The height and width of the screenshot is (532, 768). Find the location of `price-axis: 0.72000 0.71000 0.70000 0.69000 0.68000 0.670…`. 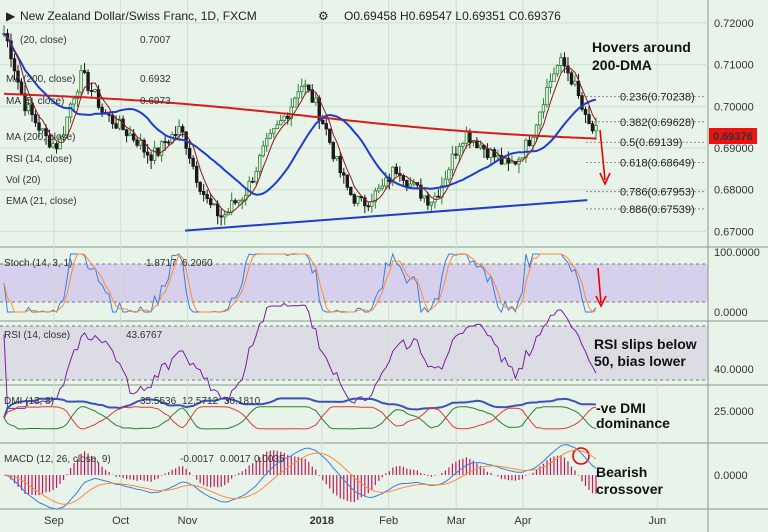

price-axis: 0.72000 0.71000 0.70000 0.69000 0.68000 0.670… is located at coordinates (734, 128).